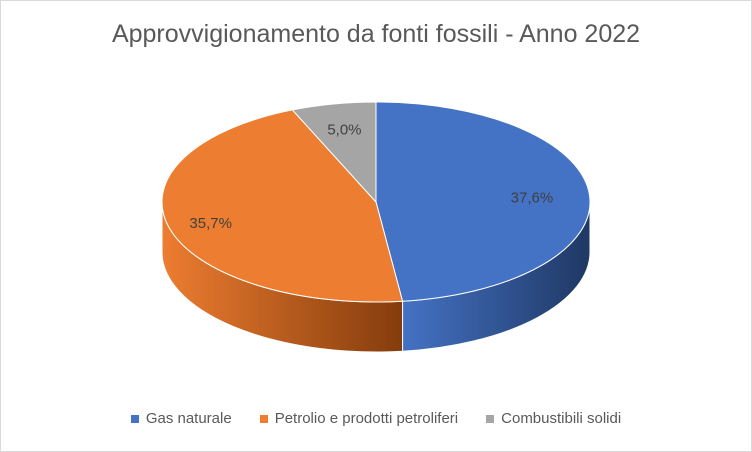 This screenshot has width=752, height=452. What do you see at coordinates (532, 197) in the screenshot?
I see `data-label-gas: 37,6%` at bounding box center [532, 197].